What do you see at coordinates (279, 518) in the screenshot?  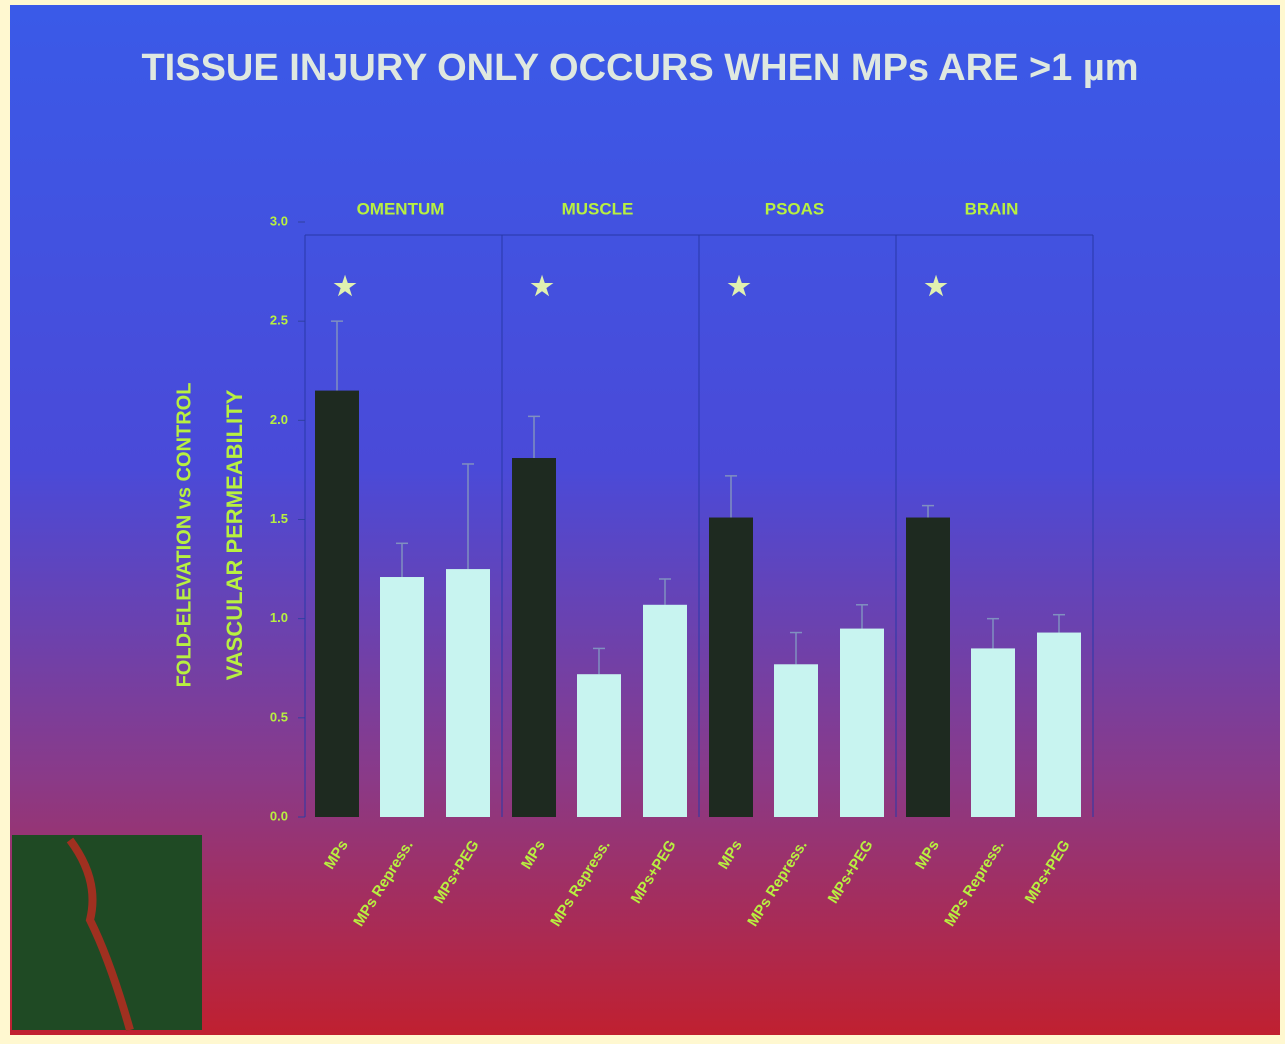 I see `y-tick-label: 1.5` at bounding box center [279, 518].